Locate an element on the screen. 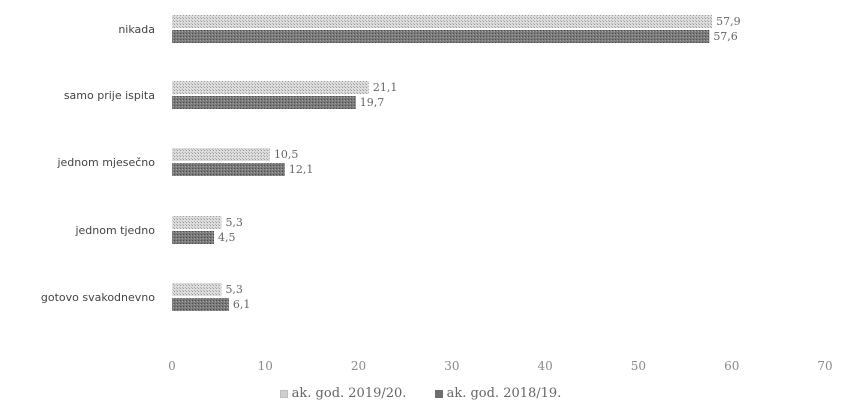  category-label-jednom-tjedno: jednom tjedno is located at coordinates (114, 230).